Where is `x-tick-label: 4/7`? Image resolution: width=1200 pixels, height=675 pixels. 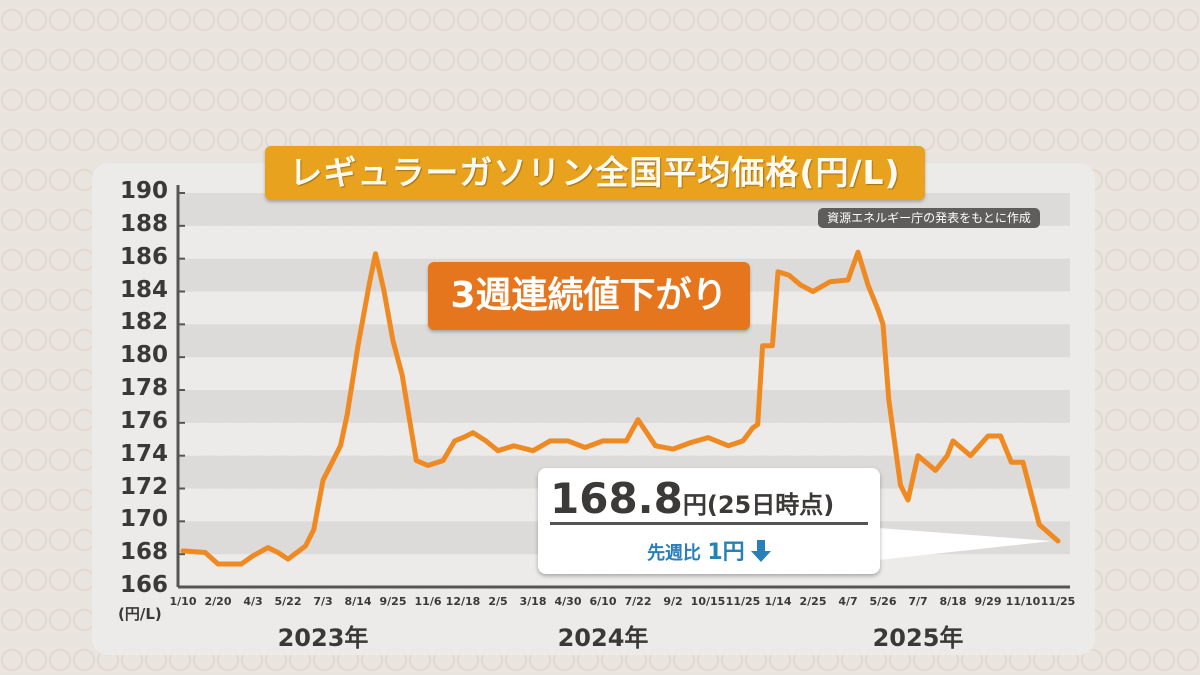 x-tick-label: 4/7 is located at coordinates (848, 601).